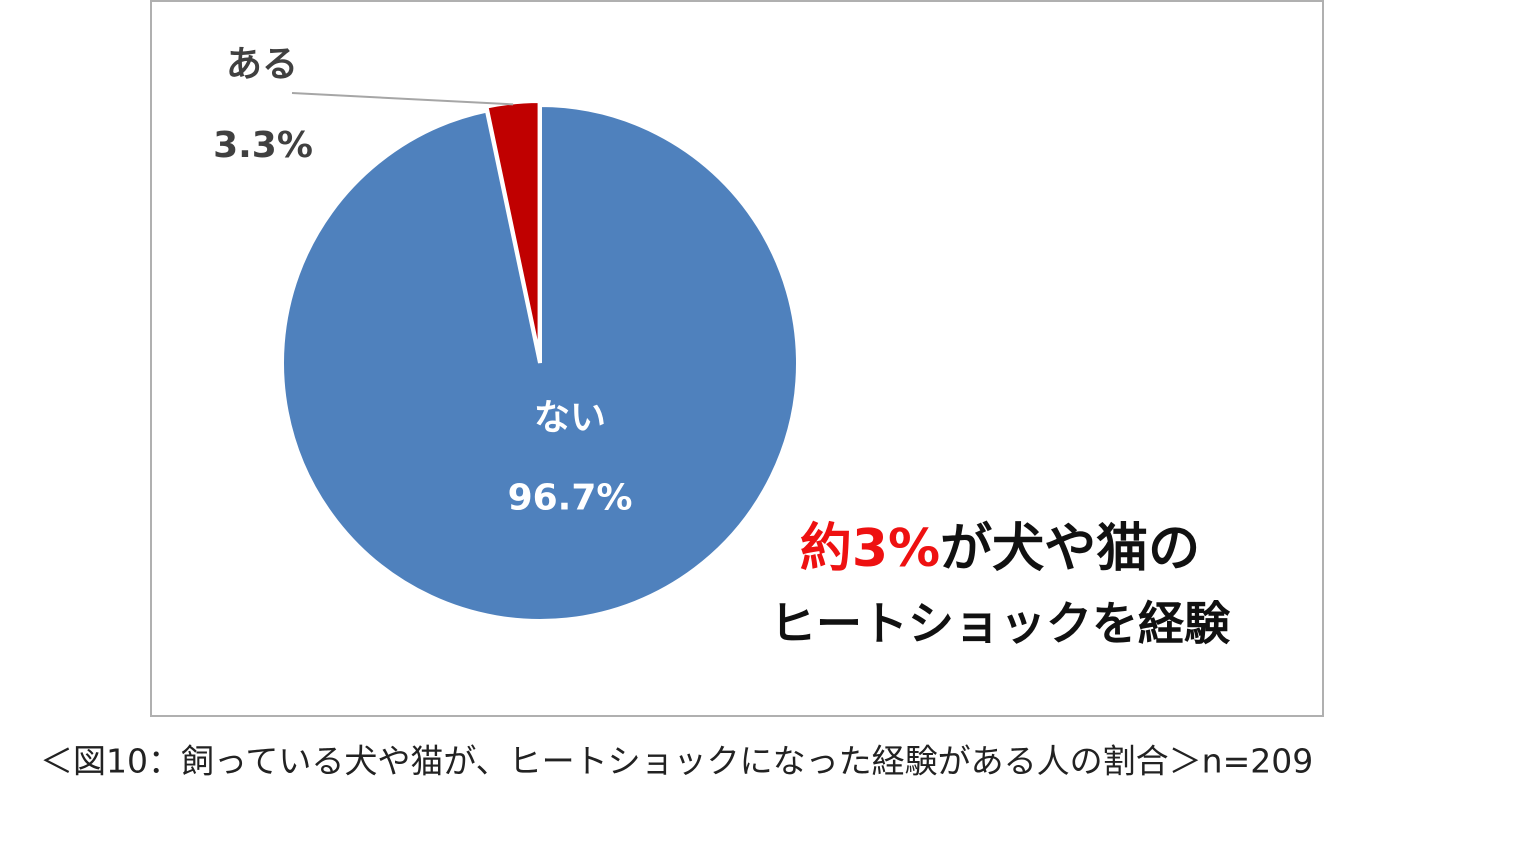 Image resolution: width=1531 pixels, height=845 pixels. Describe the element at coordinates (870, 549) in the screenshot. I see `annotation-highlight: 約3%` at that location.